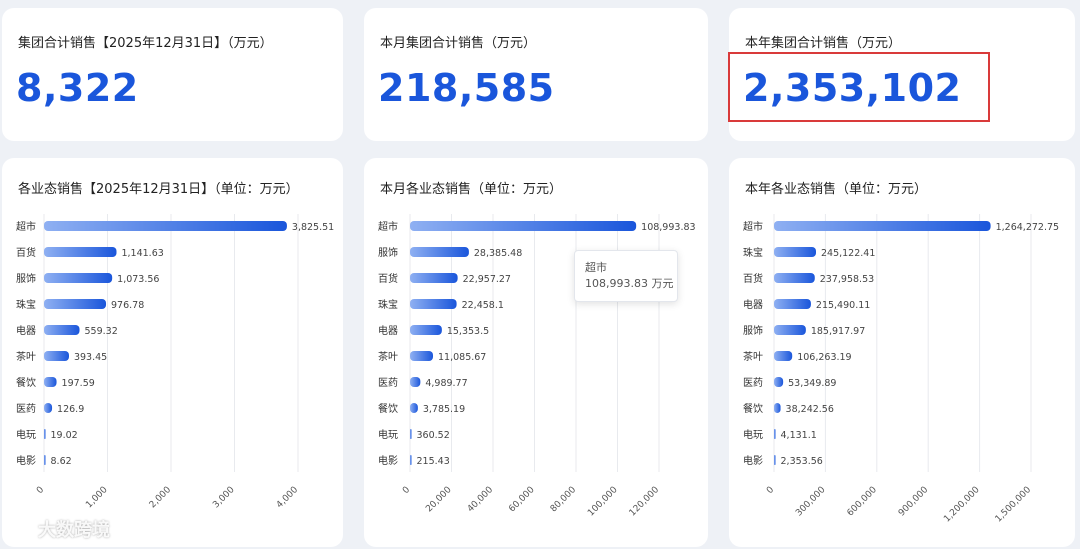 The width and height of the screenshot is (1080, 549). Describe the element at coordinates (596, 267) in the screenshot. I see `tooltip-category: 超市` at that location.